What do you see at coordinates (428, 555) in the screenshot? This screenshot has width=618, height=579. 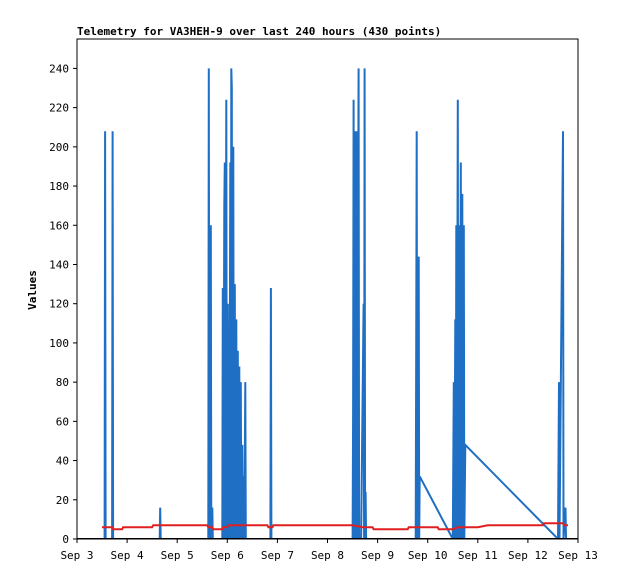 I see `x-tick-label: Sep 10` at bounding box center [428, 555].